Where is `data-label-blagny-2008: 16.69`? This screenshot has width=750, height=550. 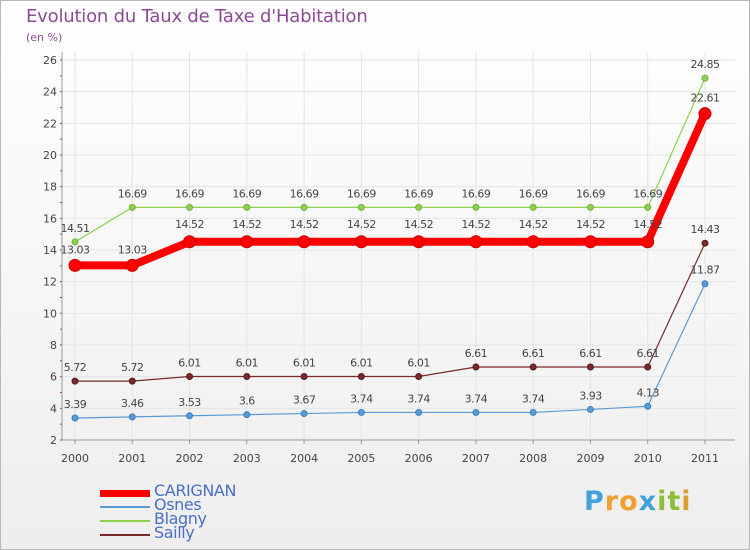
data-label-blagny-2008: 16.69 is located at coordinates (533, 193).